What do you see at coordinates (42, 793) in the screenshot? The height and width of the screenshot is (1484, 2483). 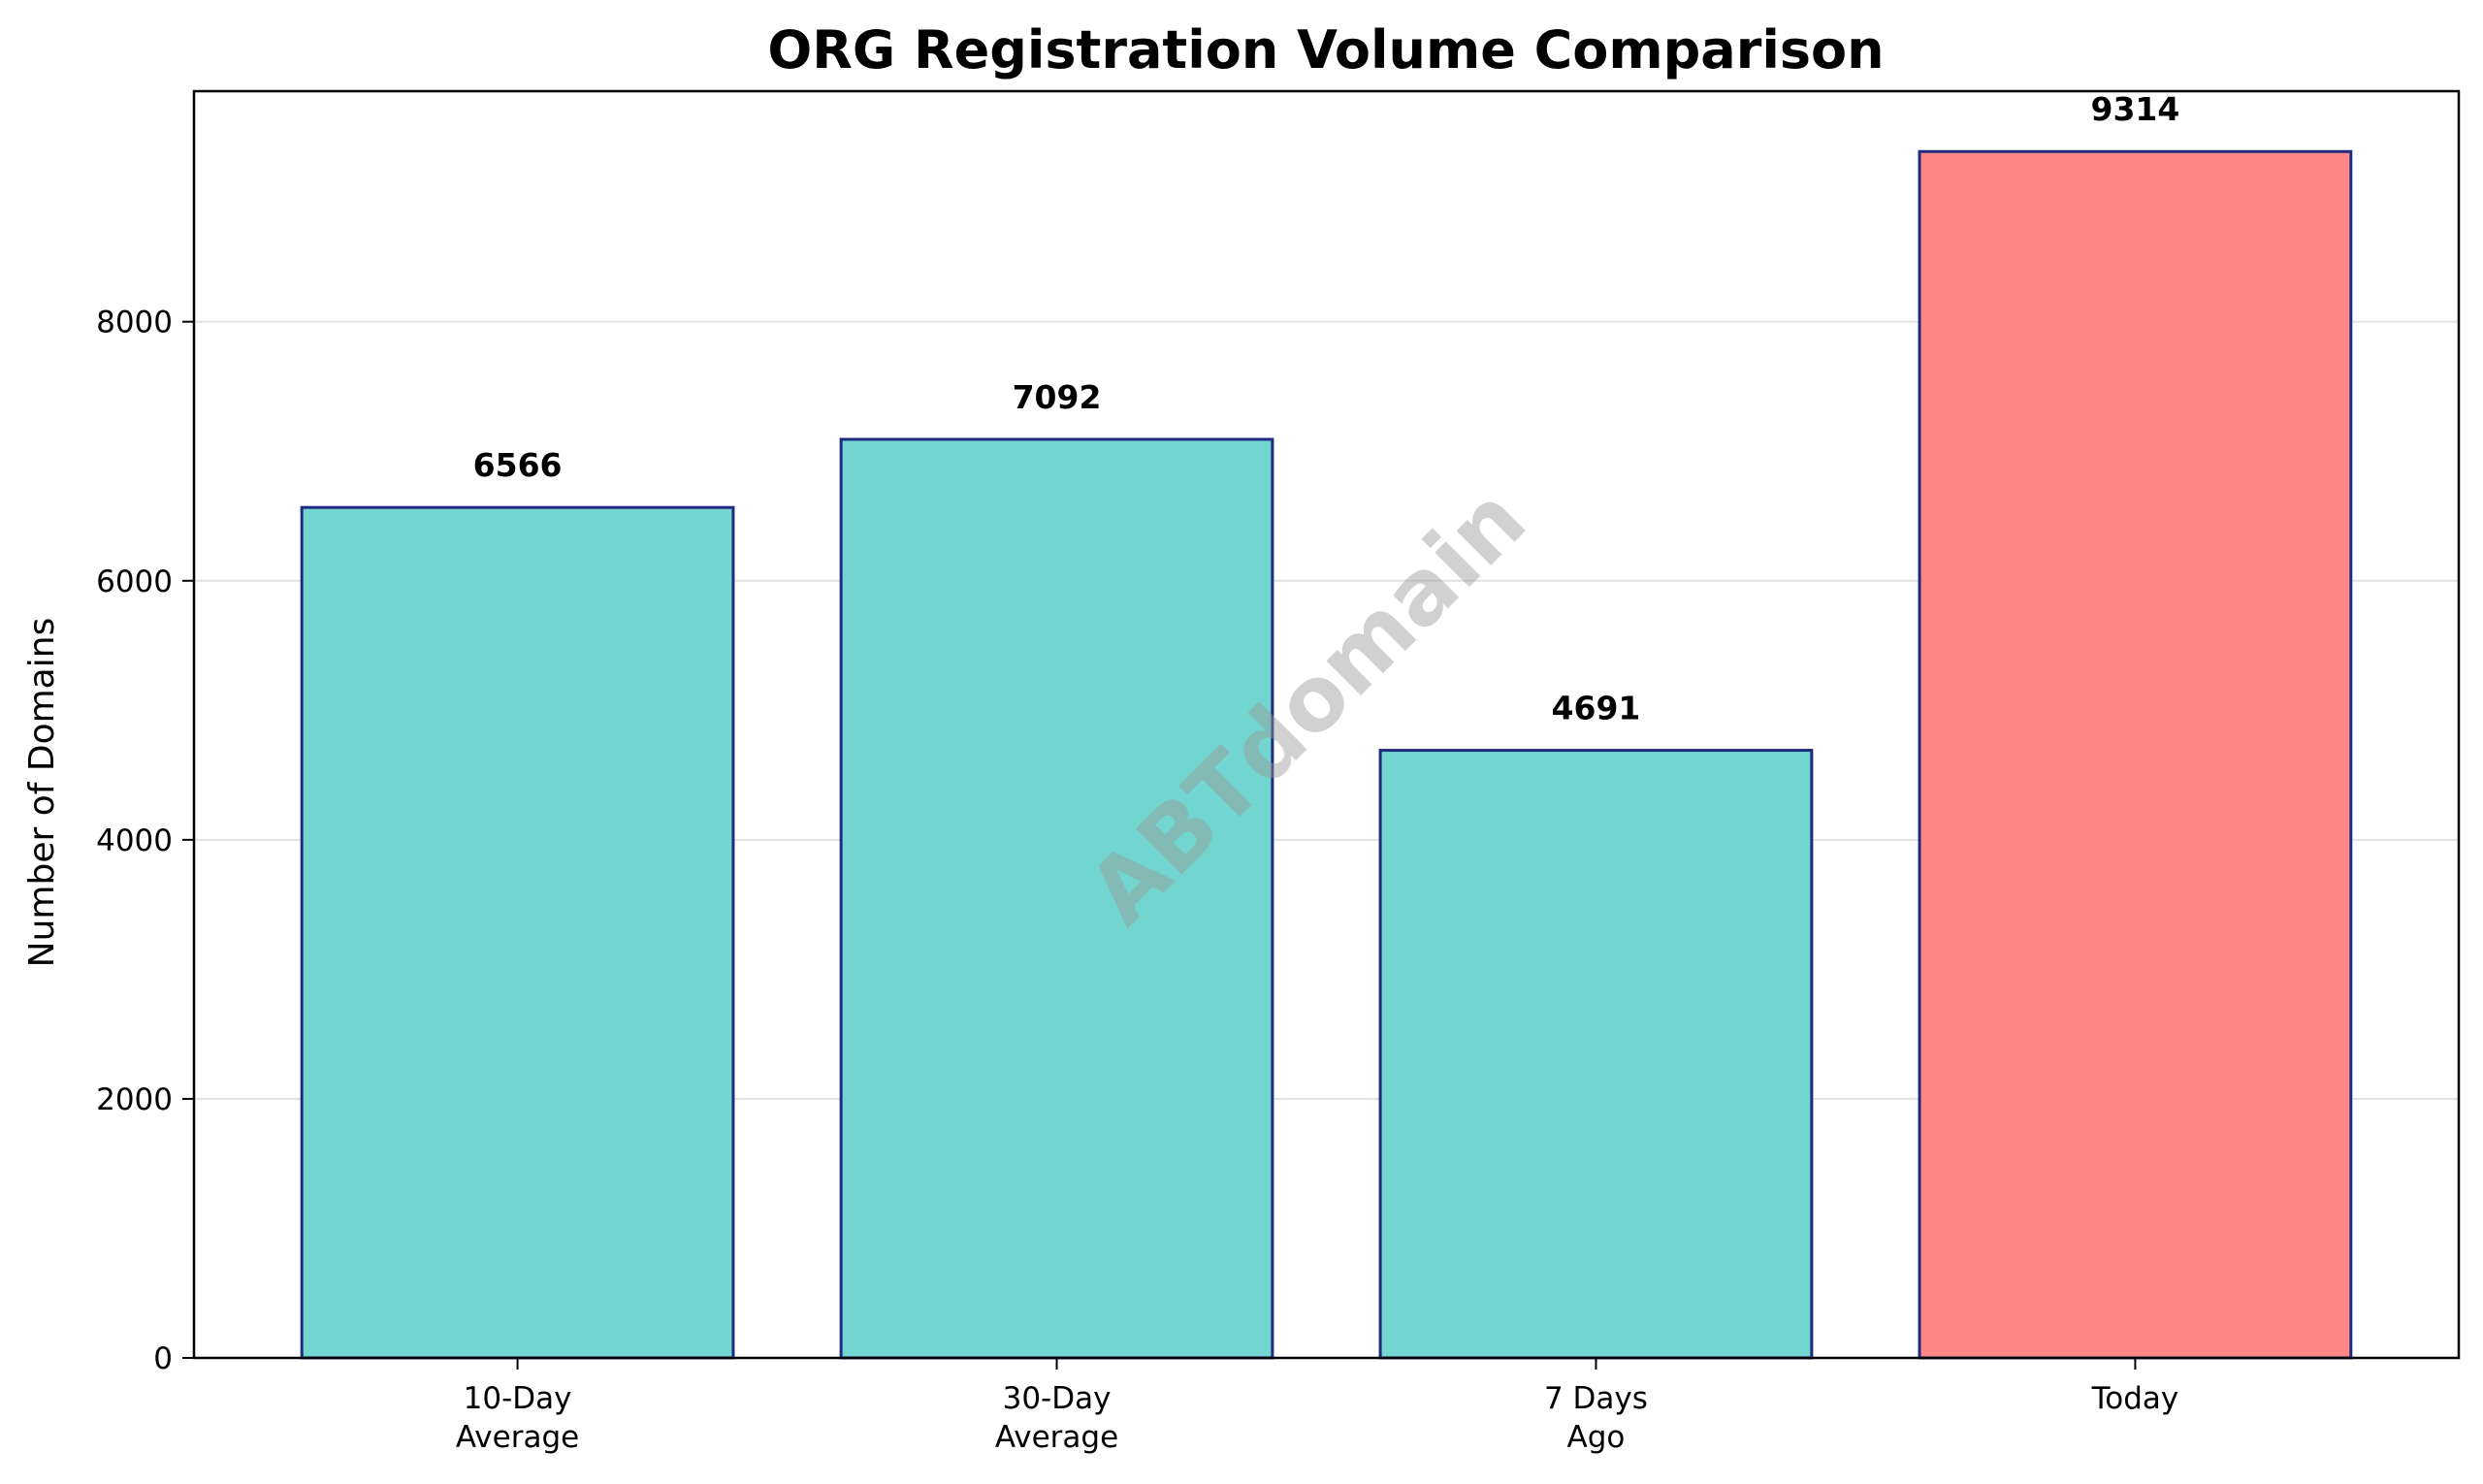 I see `y-axis-label: Number of Domains` at bounding box center [42, 793].